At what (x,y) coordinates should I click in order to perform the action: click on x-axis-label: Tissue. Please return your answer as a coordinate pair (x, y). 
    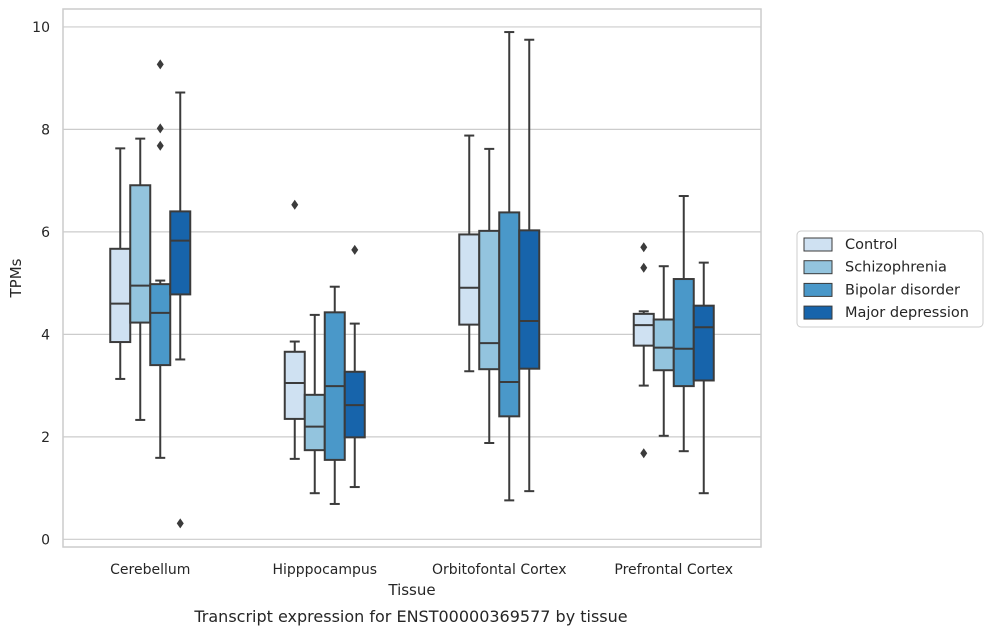
    Looking at the image, I should click on (411, 590).